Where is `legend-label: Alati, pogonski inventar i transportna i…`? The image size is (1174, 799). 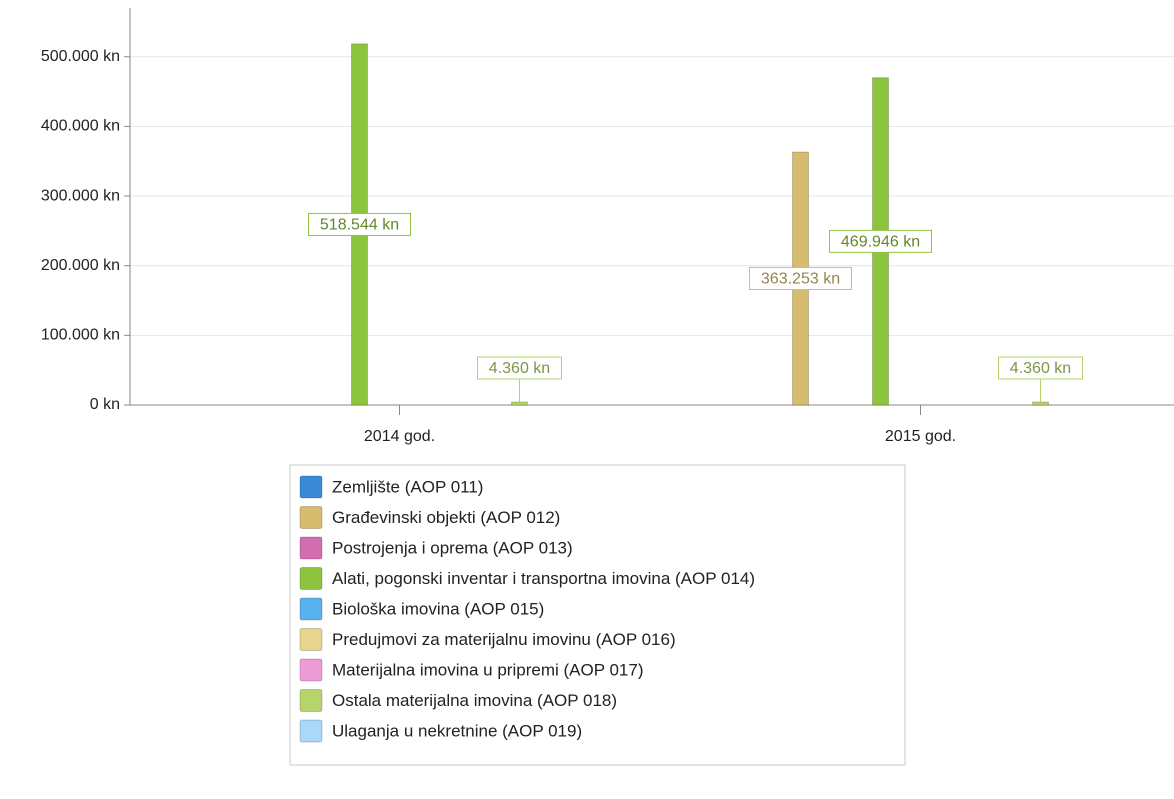 legend-label: Alati, pogonski inventar i transportna i… is located at coordinates (543, 578).